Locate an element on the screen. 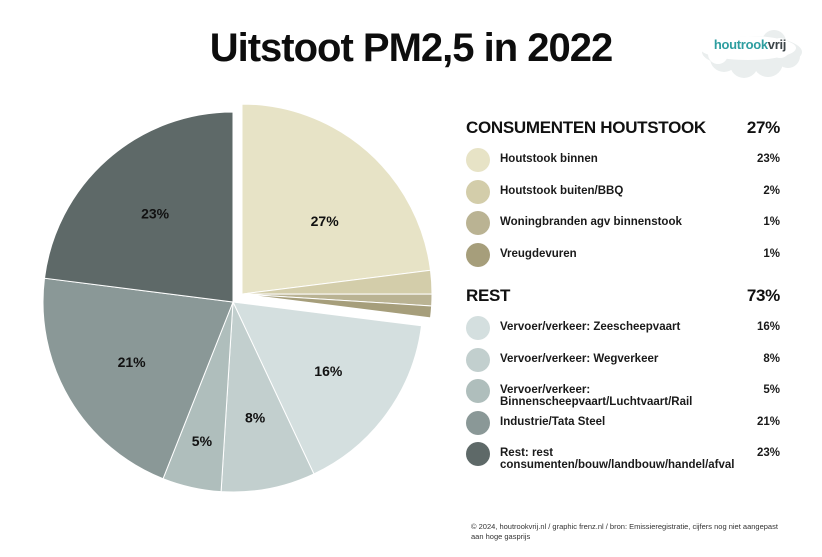 Image resolution: width=822 pixels, height=557 pixels. legend-group-consumenten-houtstook: CONSUMENTEN HOUTSTOOK 27% is located at coordinates (623, 130).